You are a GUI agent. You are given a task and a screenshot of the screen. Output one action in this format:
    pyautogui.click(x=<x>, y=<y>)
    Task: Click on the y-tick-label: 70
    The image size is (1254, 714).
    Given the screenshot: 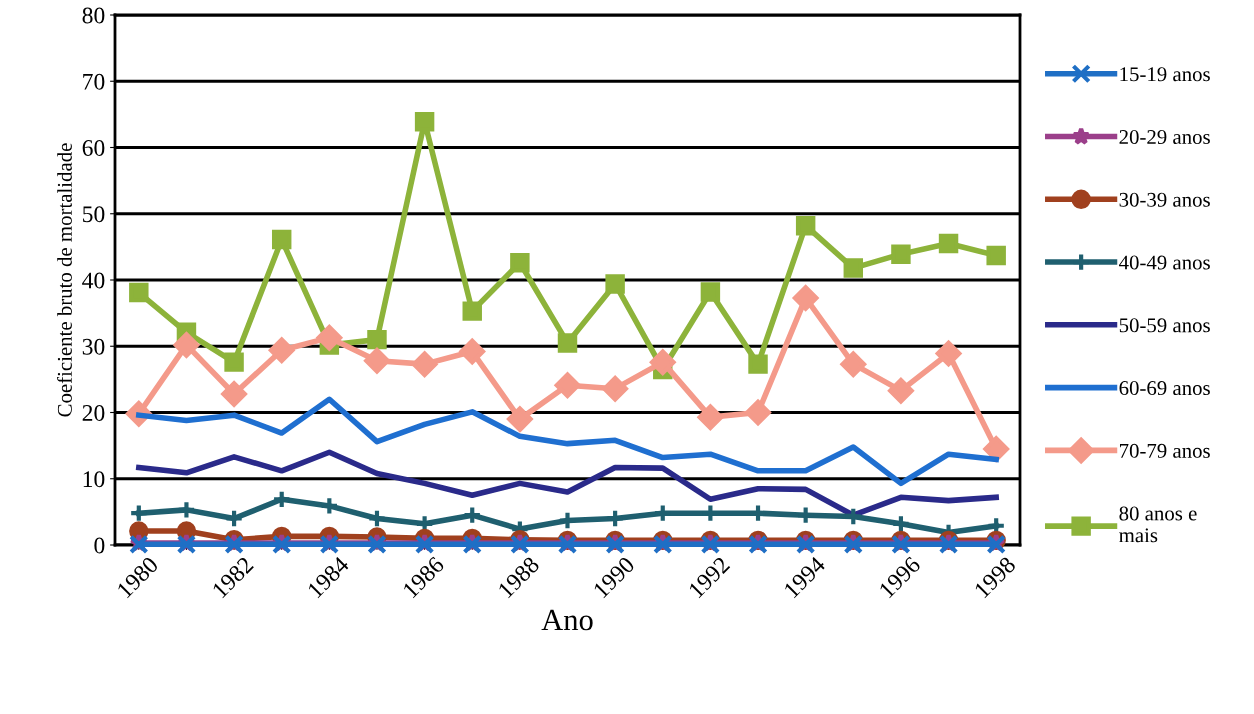 What is the action you would take?
    pyautogui.click(x=94, y=81)
    